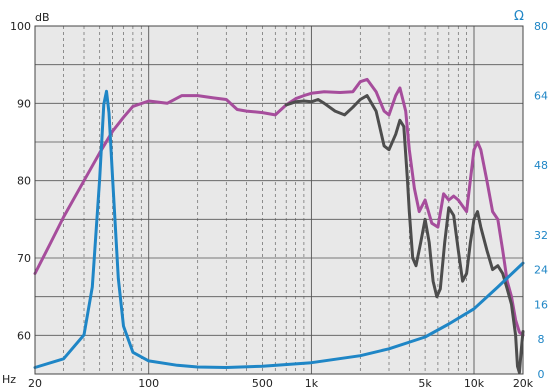 The height and width of the screenshot is (391, 549). I want to click on y-tick-label: 80, so click(24, 181).